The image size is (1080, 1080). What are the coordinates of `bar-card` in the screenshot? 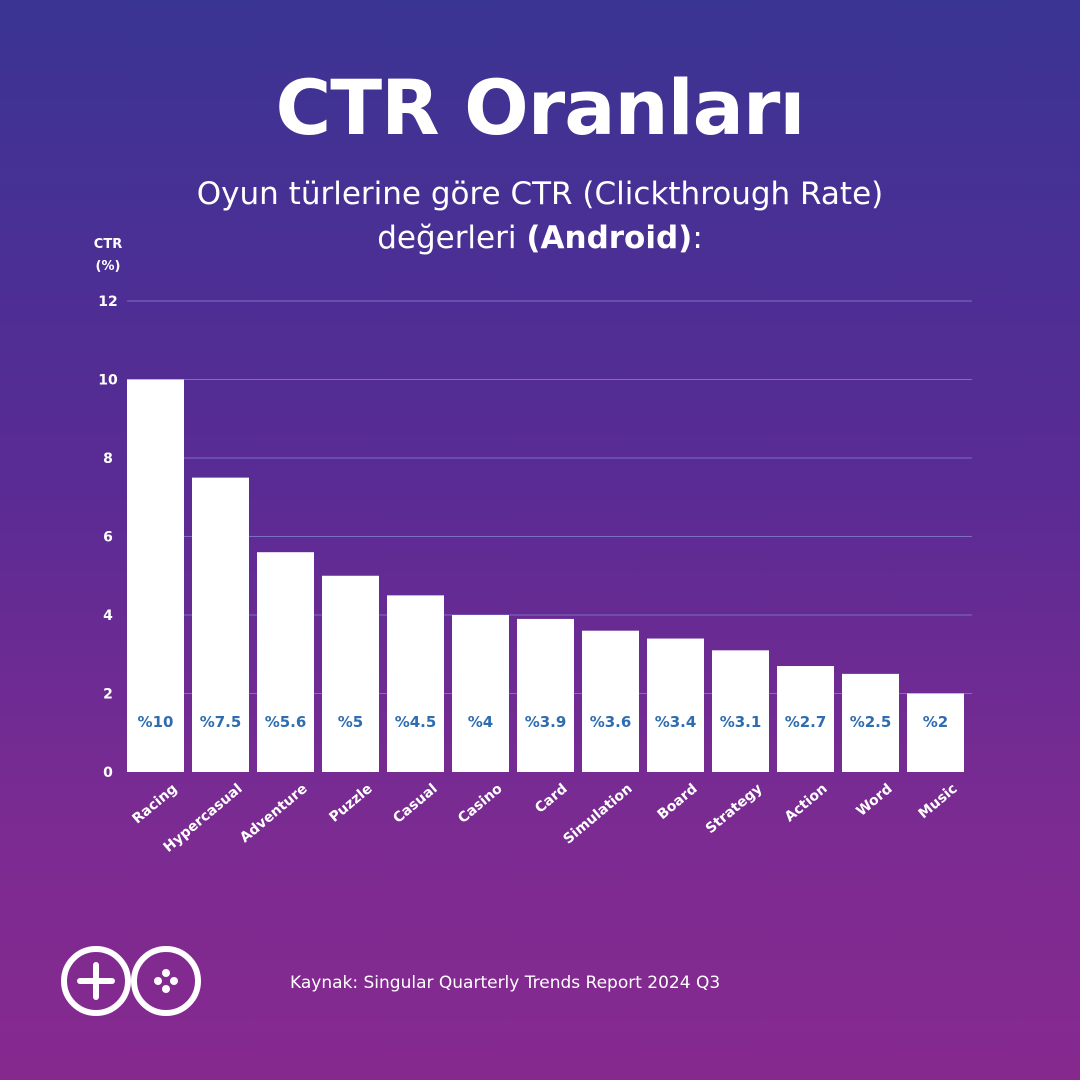 It's located at (545, 695).